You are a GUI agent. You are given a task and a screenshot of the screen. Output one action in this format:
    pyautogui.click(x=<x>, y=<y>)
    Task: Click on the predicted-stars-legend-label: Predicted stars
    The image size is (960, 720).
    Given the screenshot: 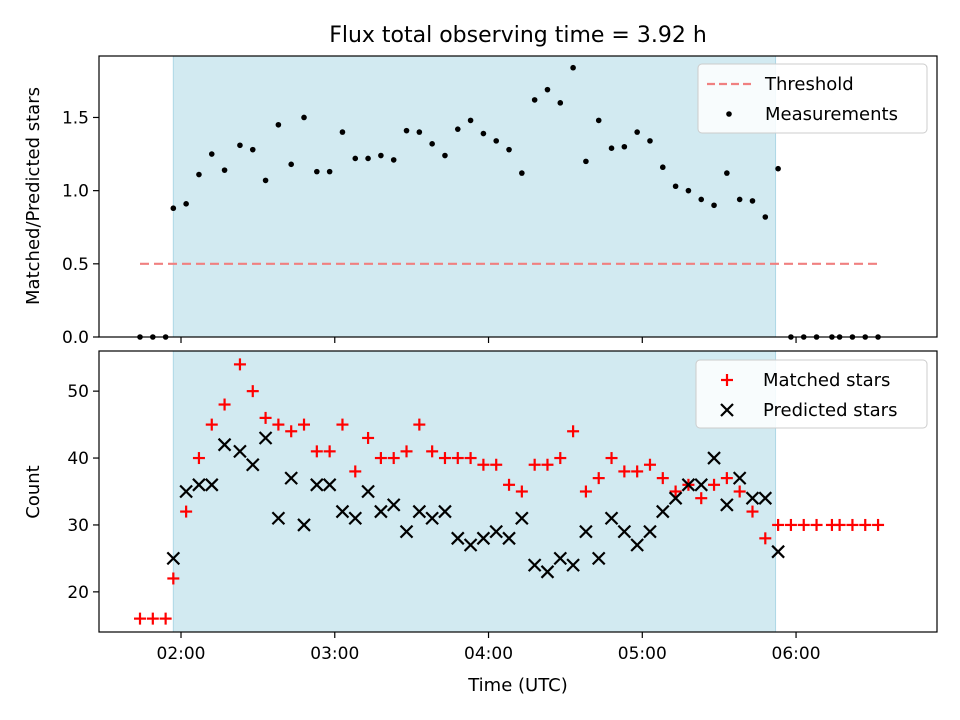 What is the action you would take?
    pyautogui.click(x=830, y=410)
    